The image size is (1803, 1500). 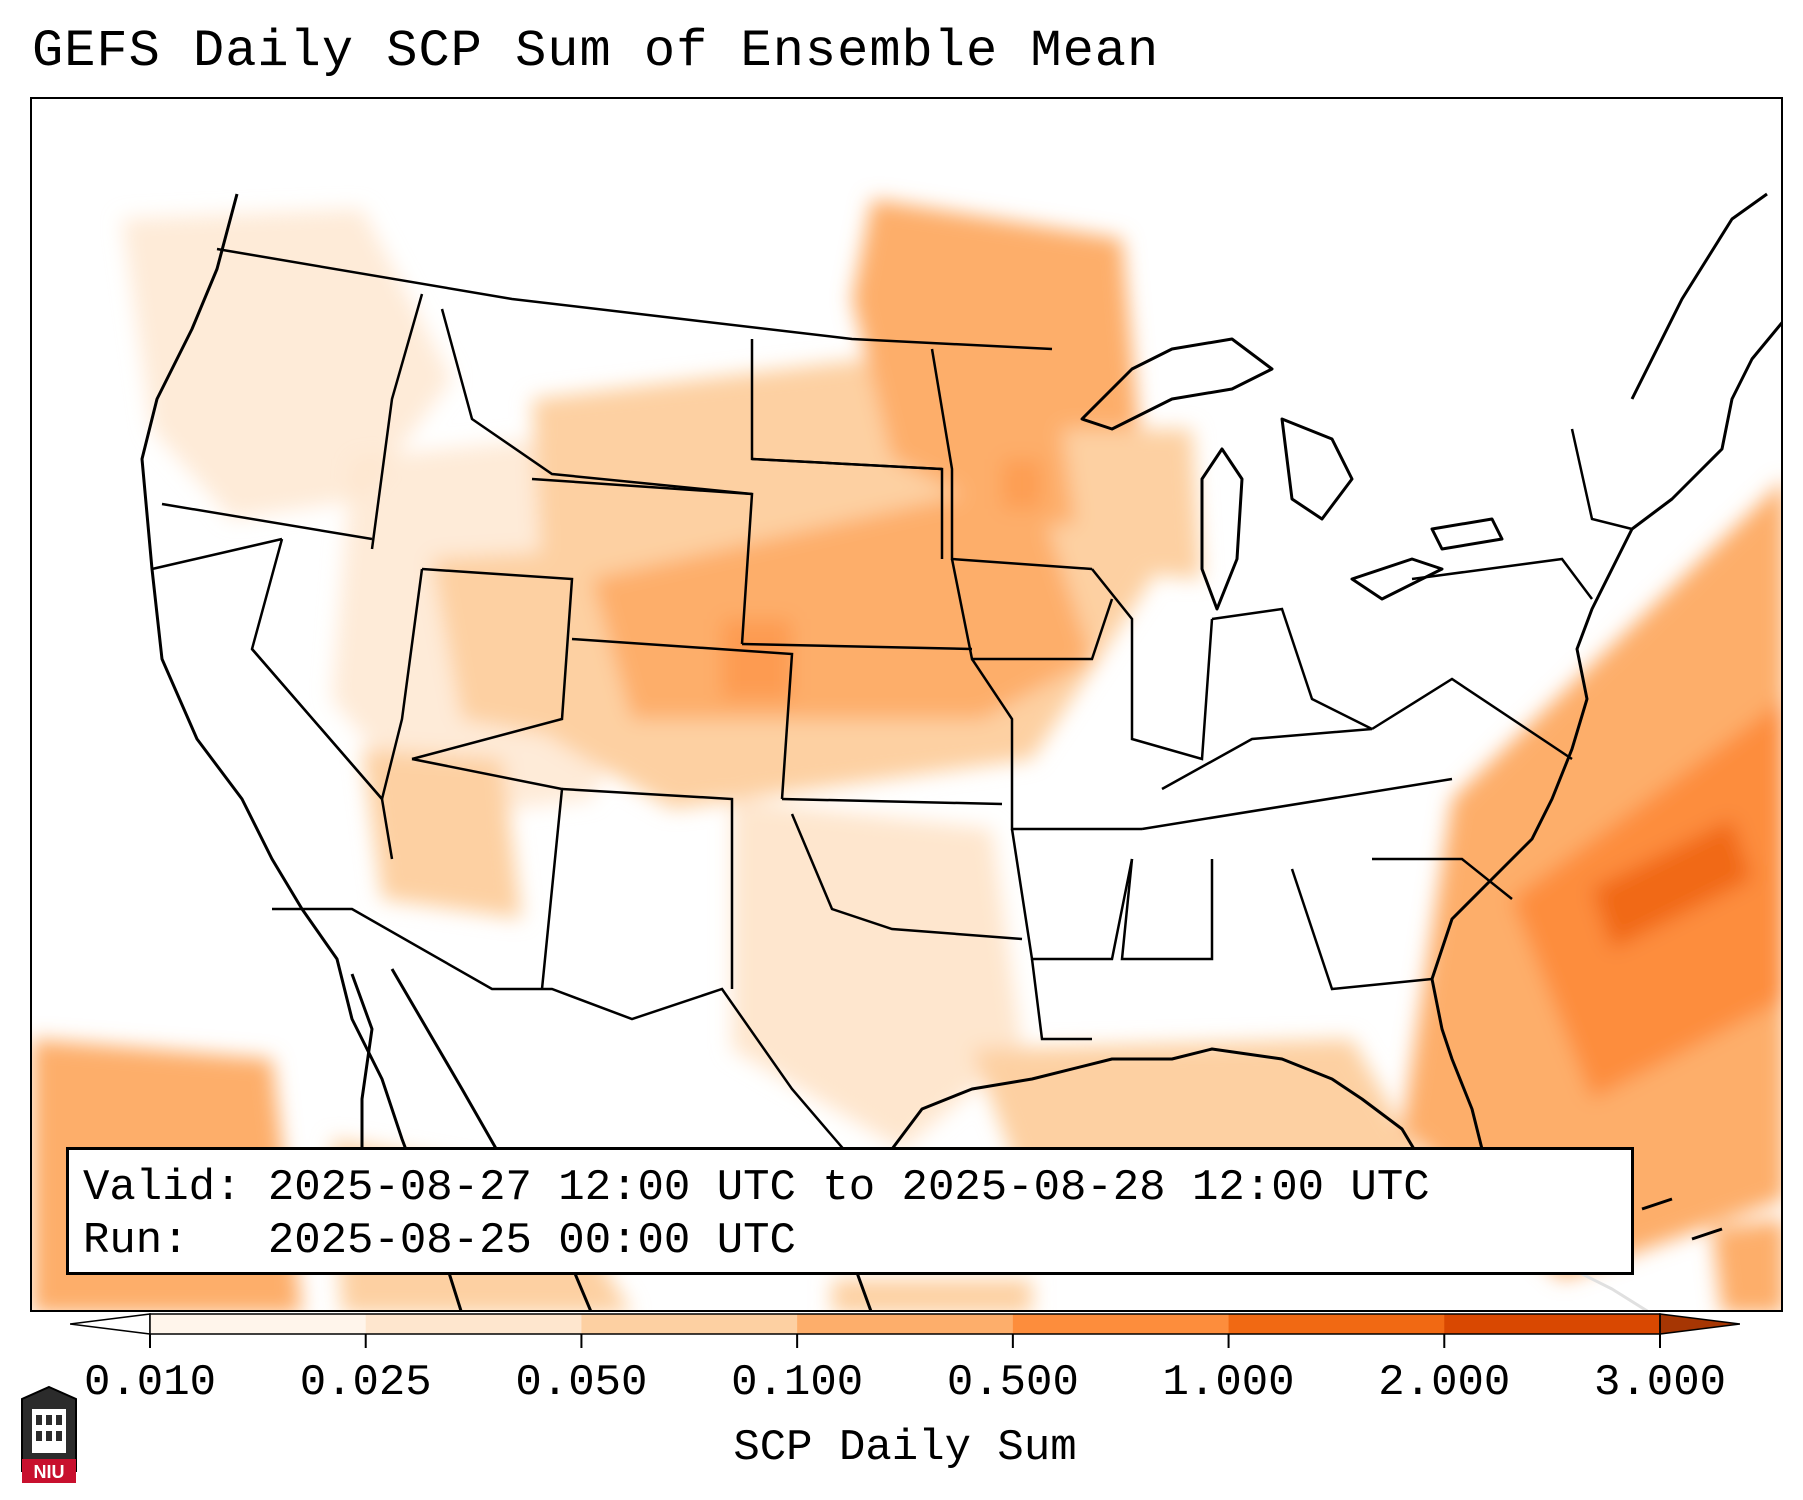 What do you see at coordinates (877, 974) in the screenshot?
I see `shade-tx` at bounding box center [877, 974].